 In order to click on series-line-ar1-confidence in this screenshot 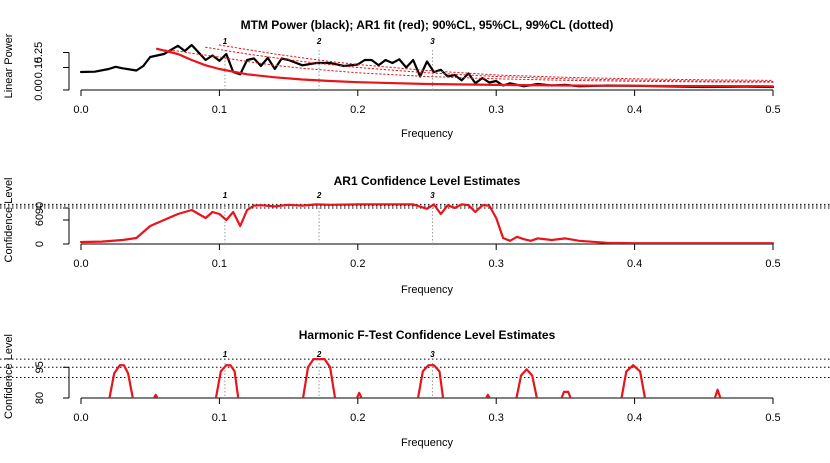, I will do `click(427, 223)`.